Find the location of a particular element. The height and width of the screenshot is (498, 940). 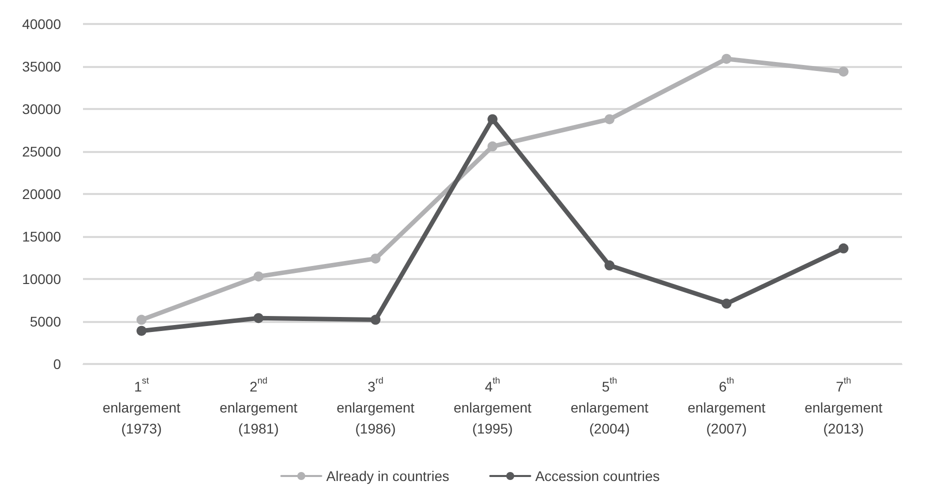

legend-label: Accession countries is located at coordinates (597, 476).